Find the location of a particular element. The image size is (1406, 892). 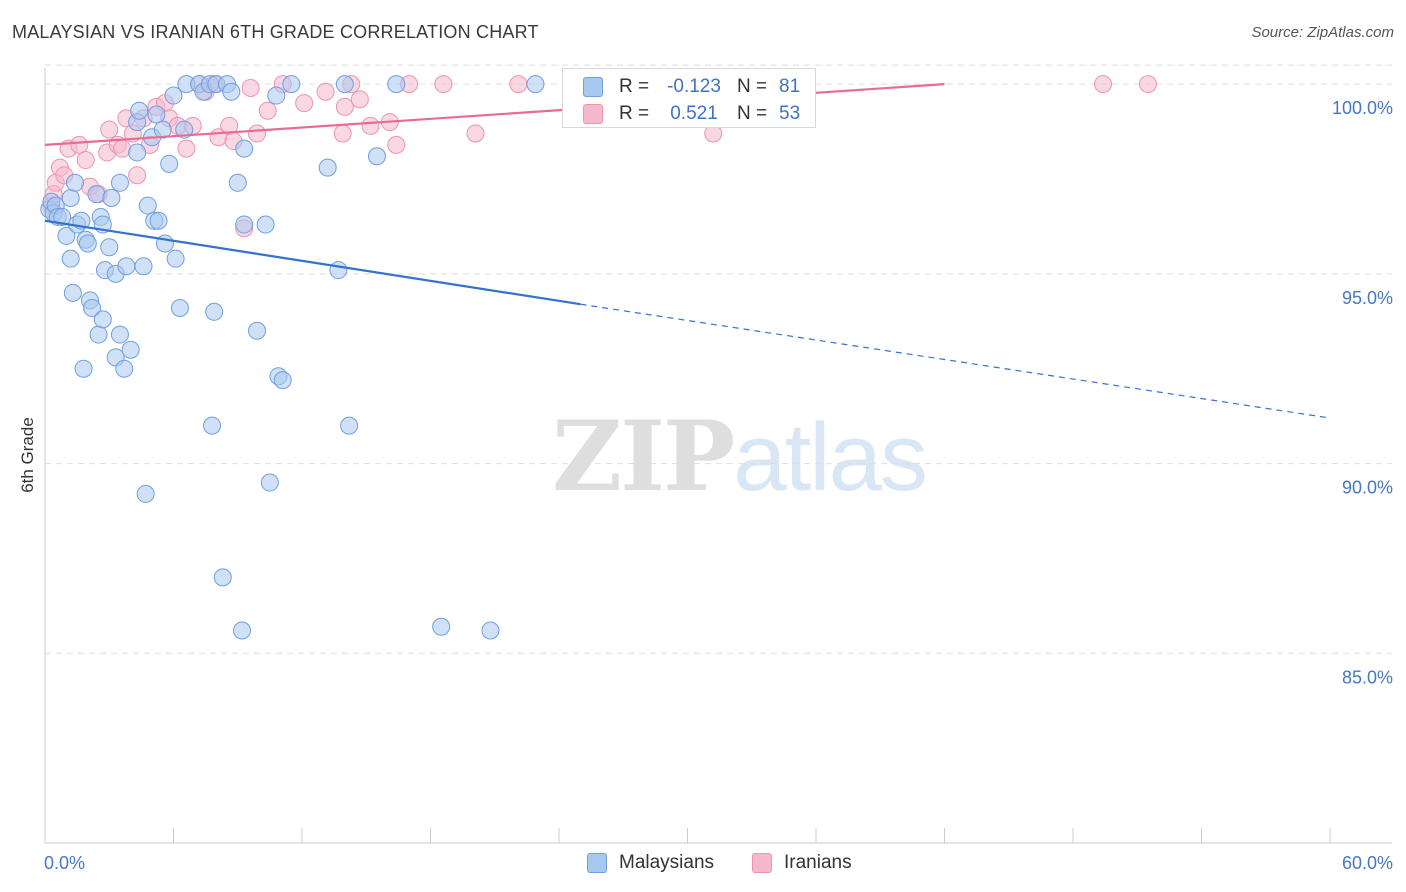

series-legend: Malaysians Iranians is located at coordinates (703, 865).